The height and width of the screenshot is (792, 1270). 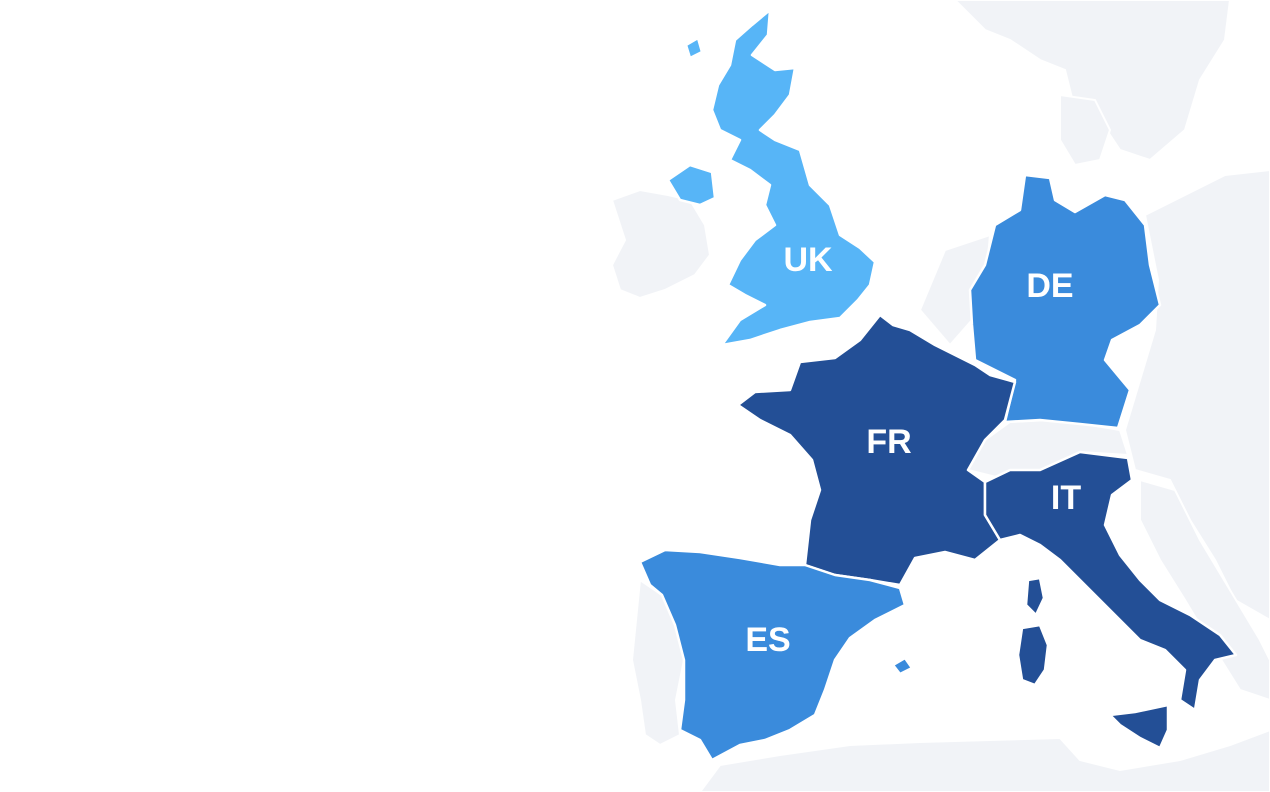 What do you see at coordinates (888, 442) in the screenshot?
I see `label-fr: FR` at bounding box center [888, 442].